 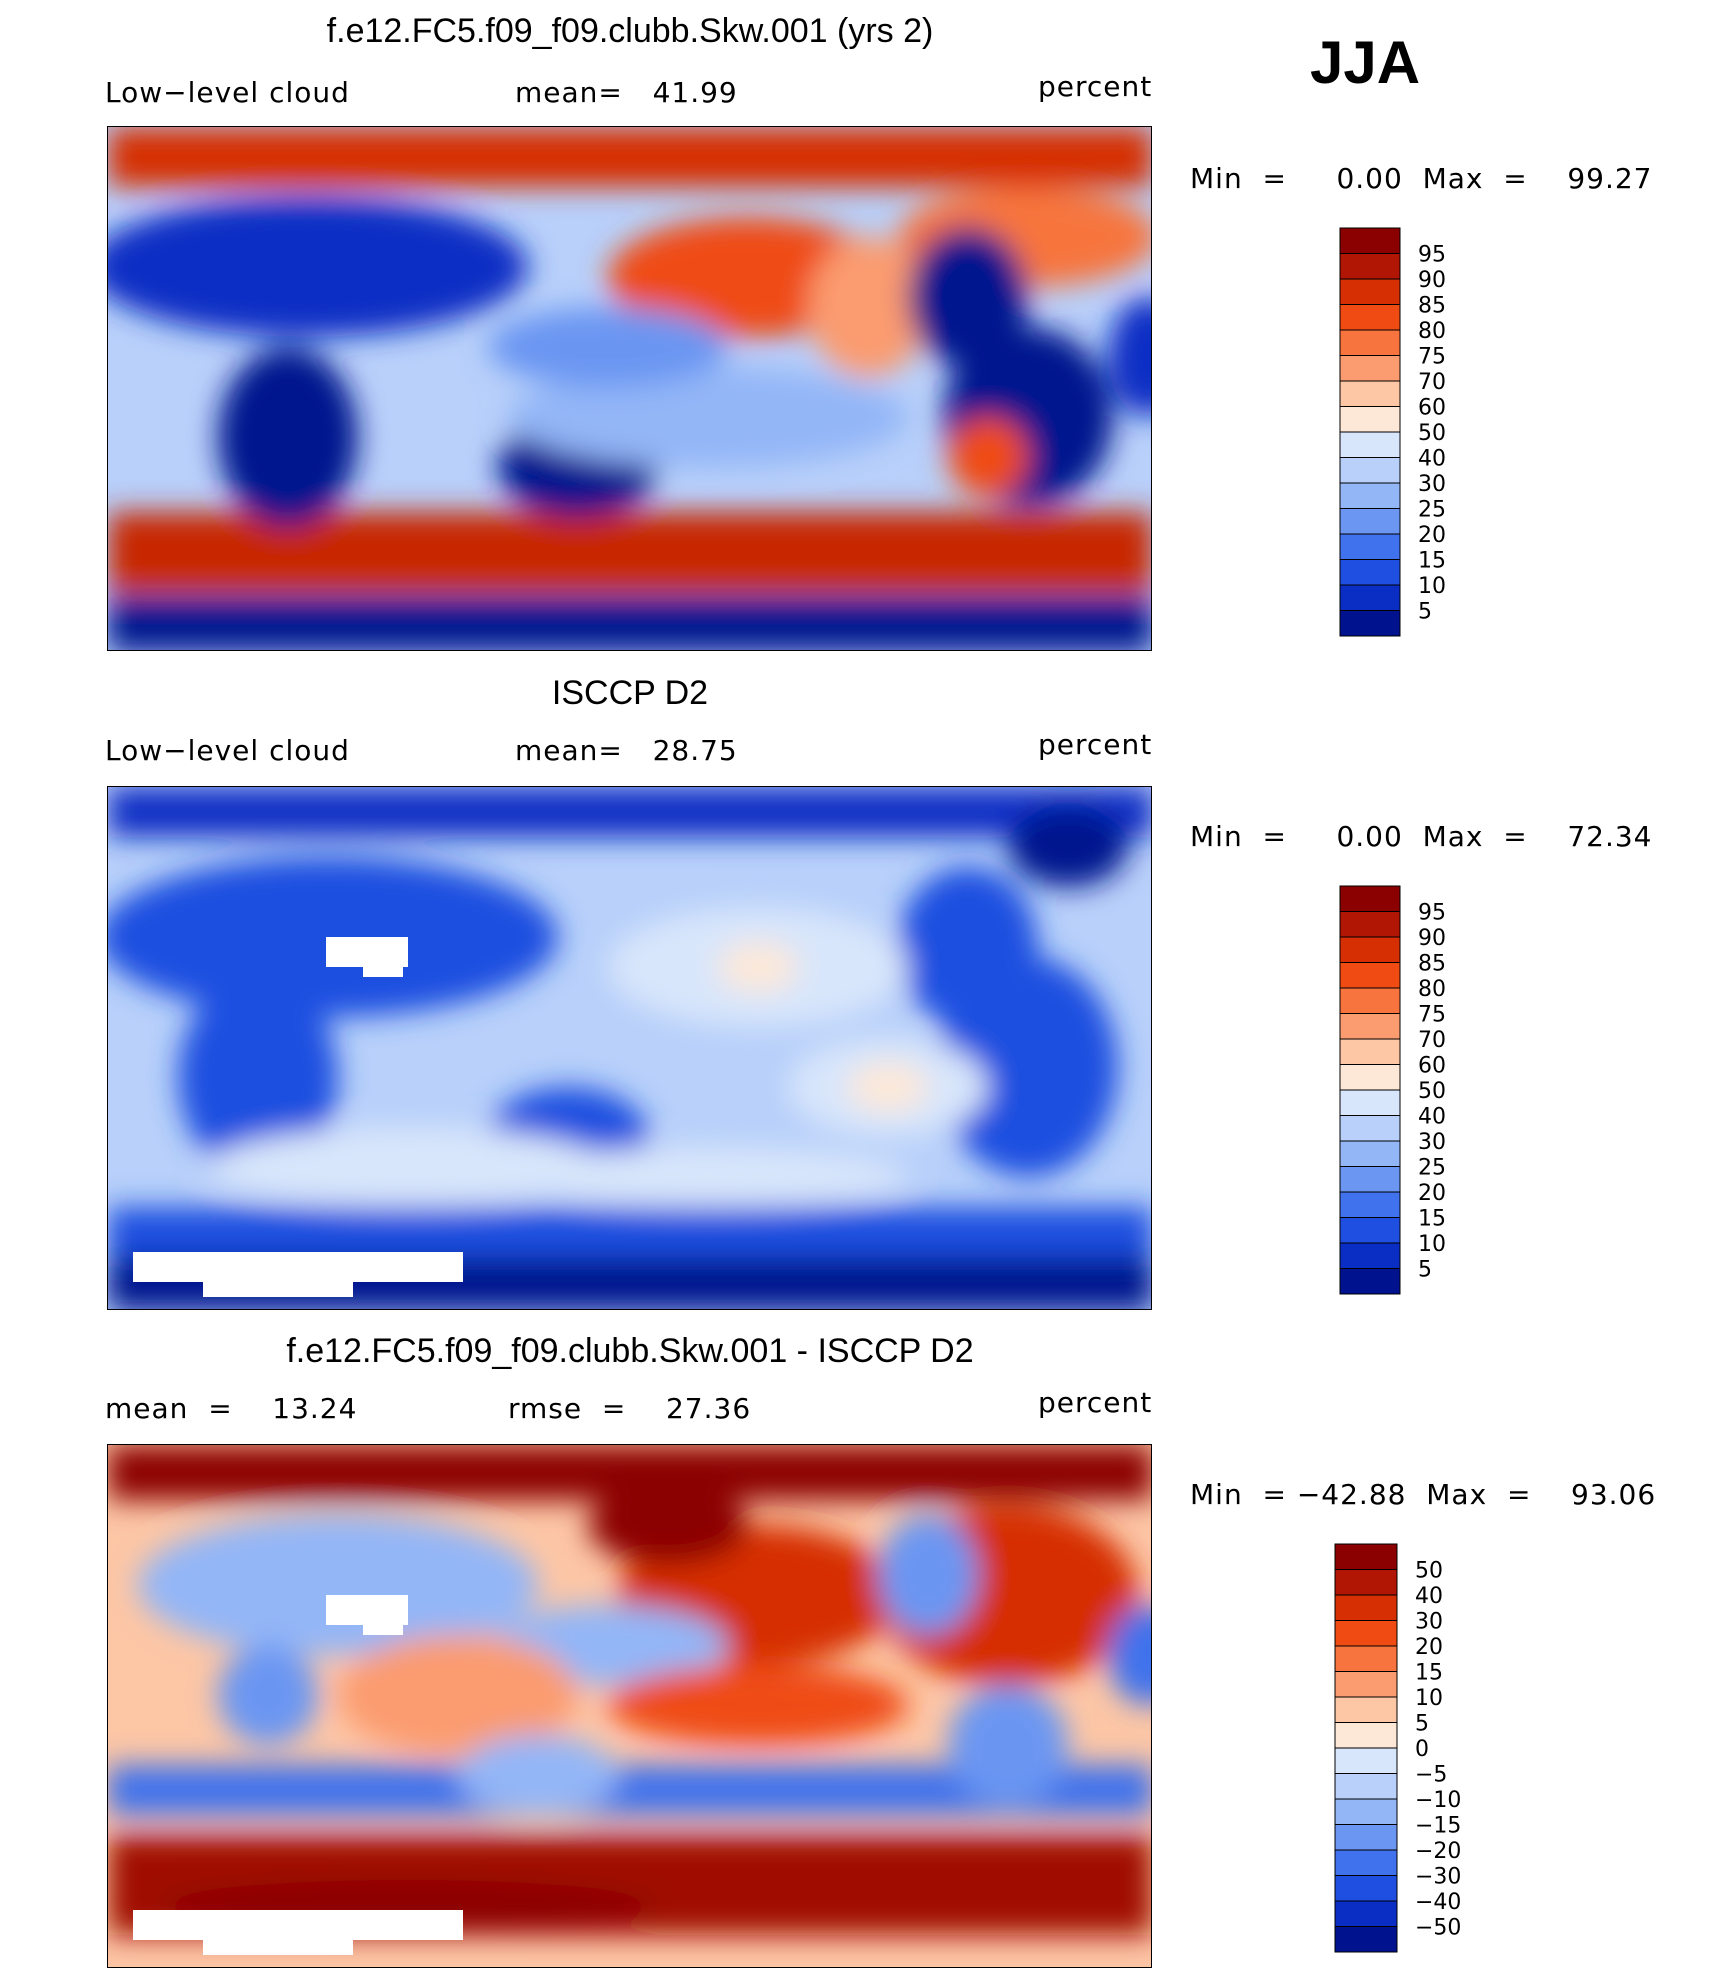 I want to click on panel-model-units: percent, so click(x=1095, y=86).